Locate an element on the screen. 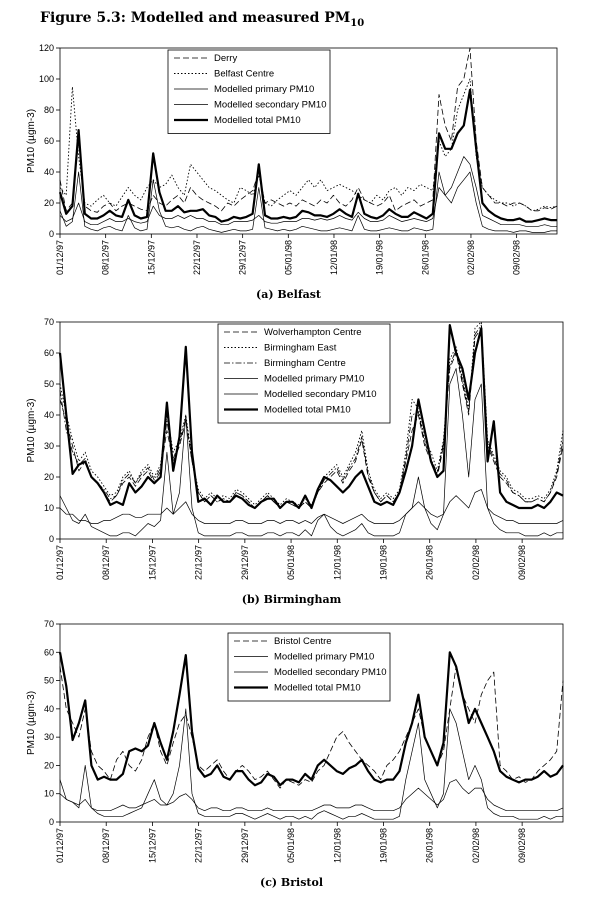  panel-caption: (b) Birmingham is located at coordinates (292, 599).